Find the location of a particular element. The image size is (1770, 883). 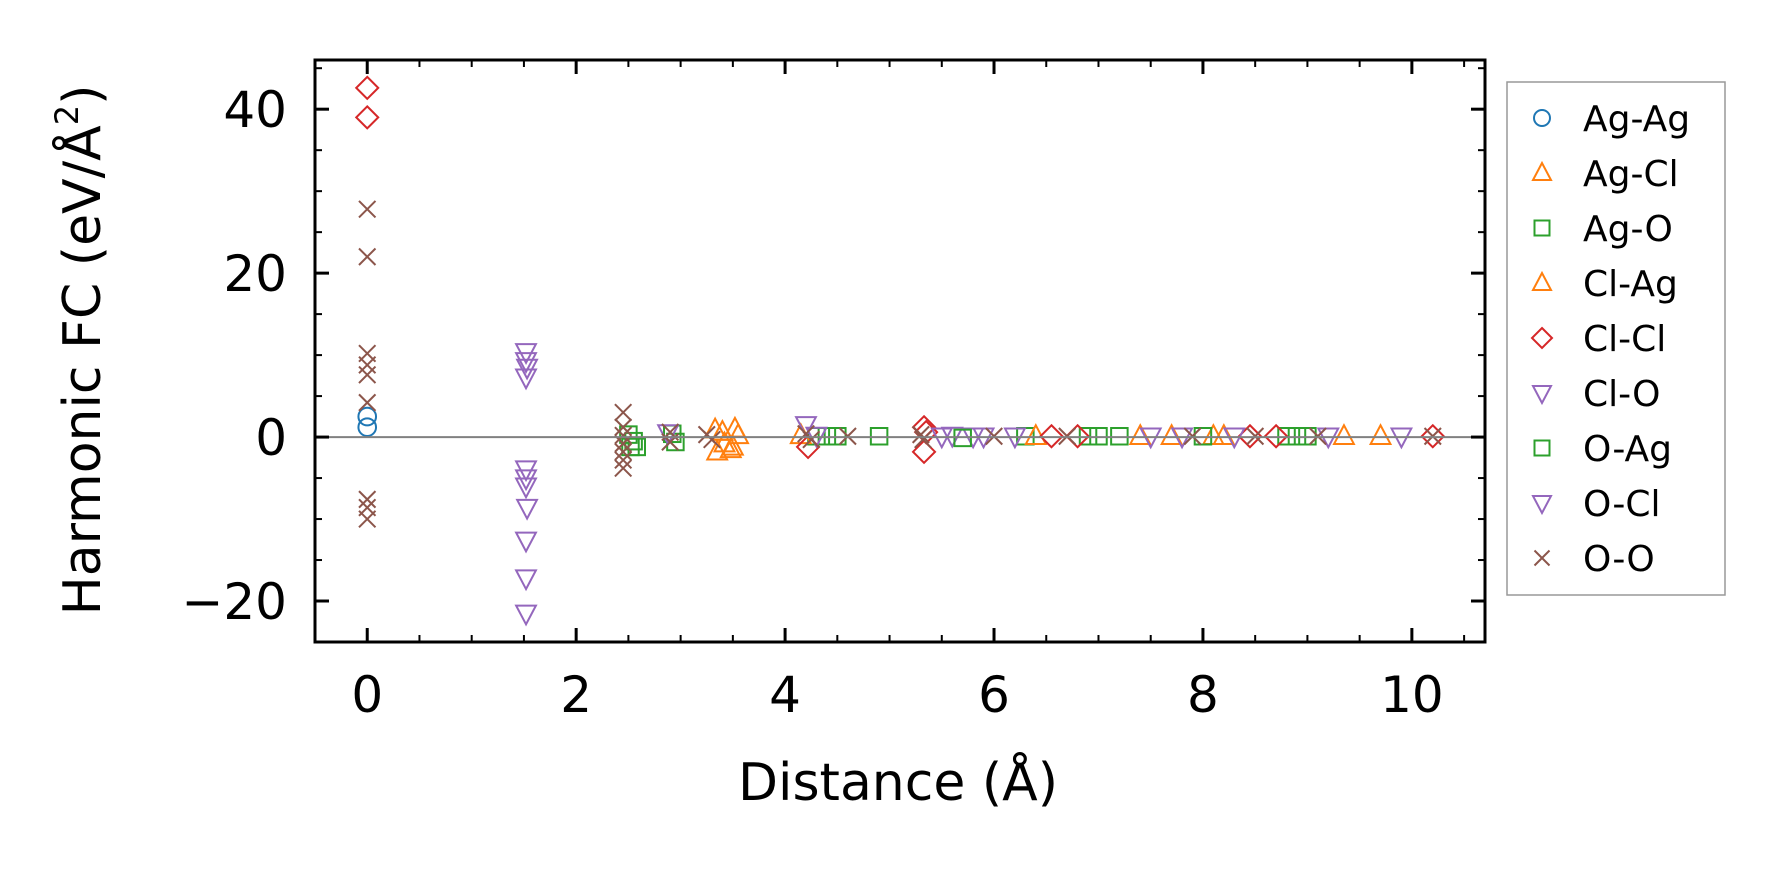

y-axis-label-superscript: 2 is located at coordinates (67, 115).